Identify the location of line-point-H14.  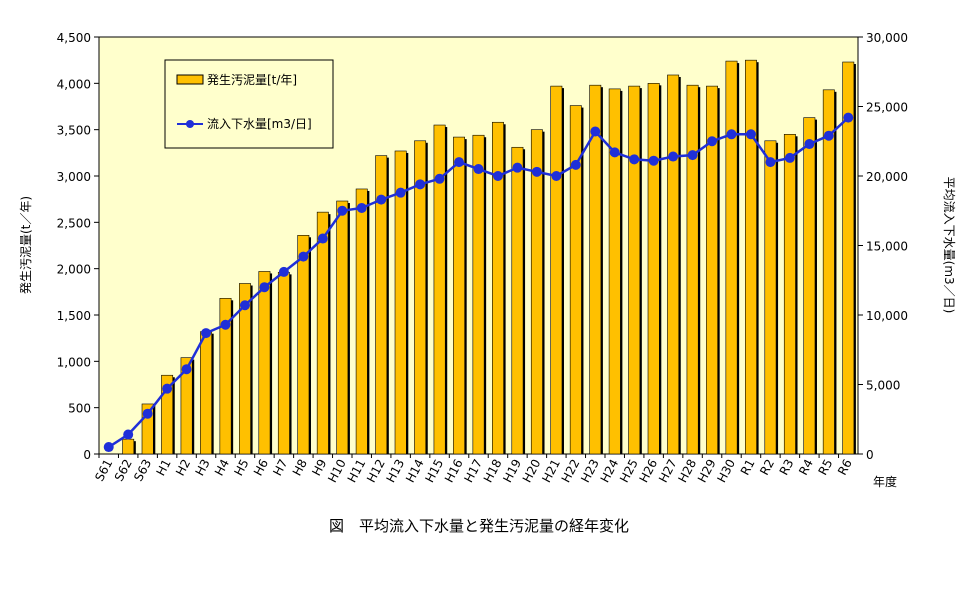
(420, 184).